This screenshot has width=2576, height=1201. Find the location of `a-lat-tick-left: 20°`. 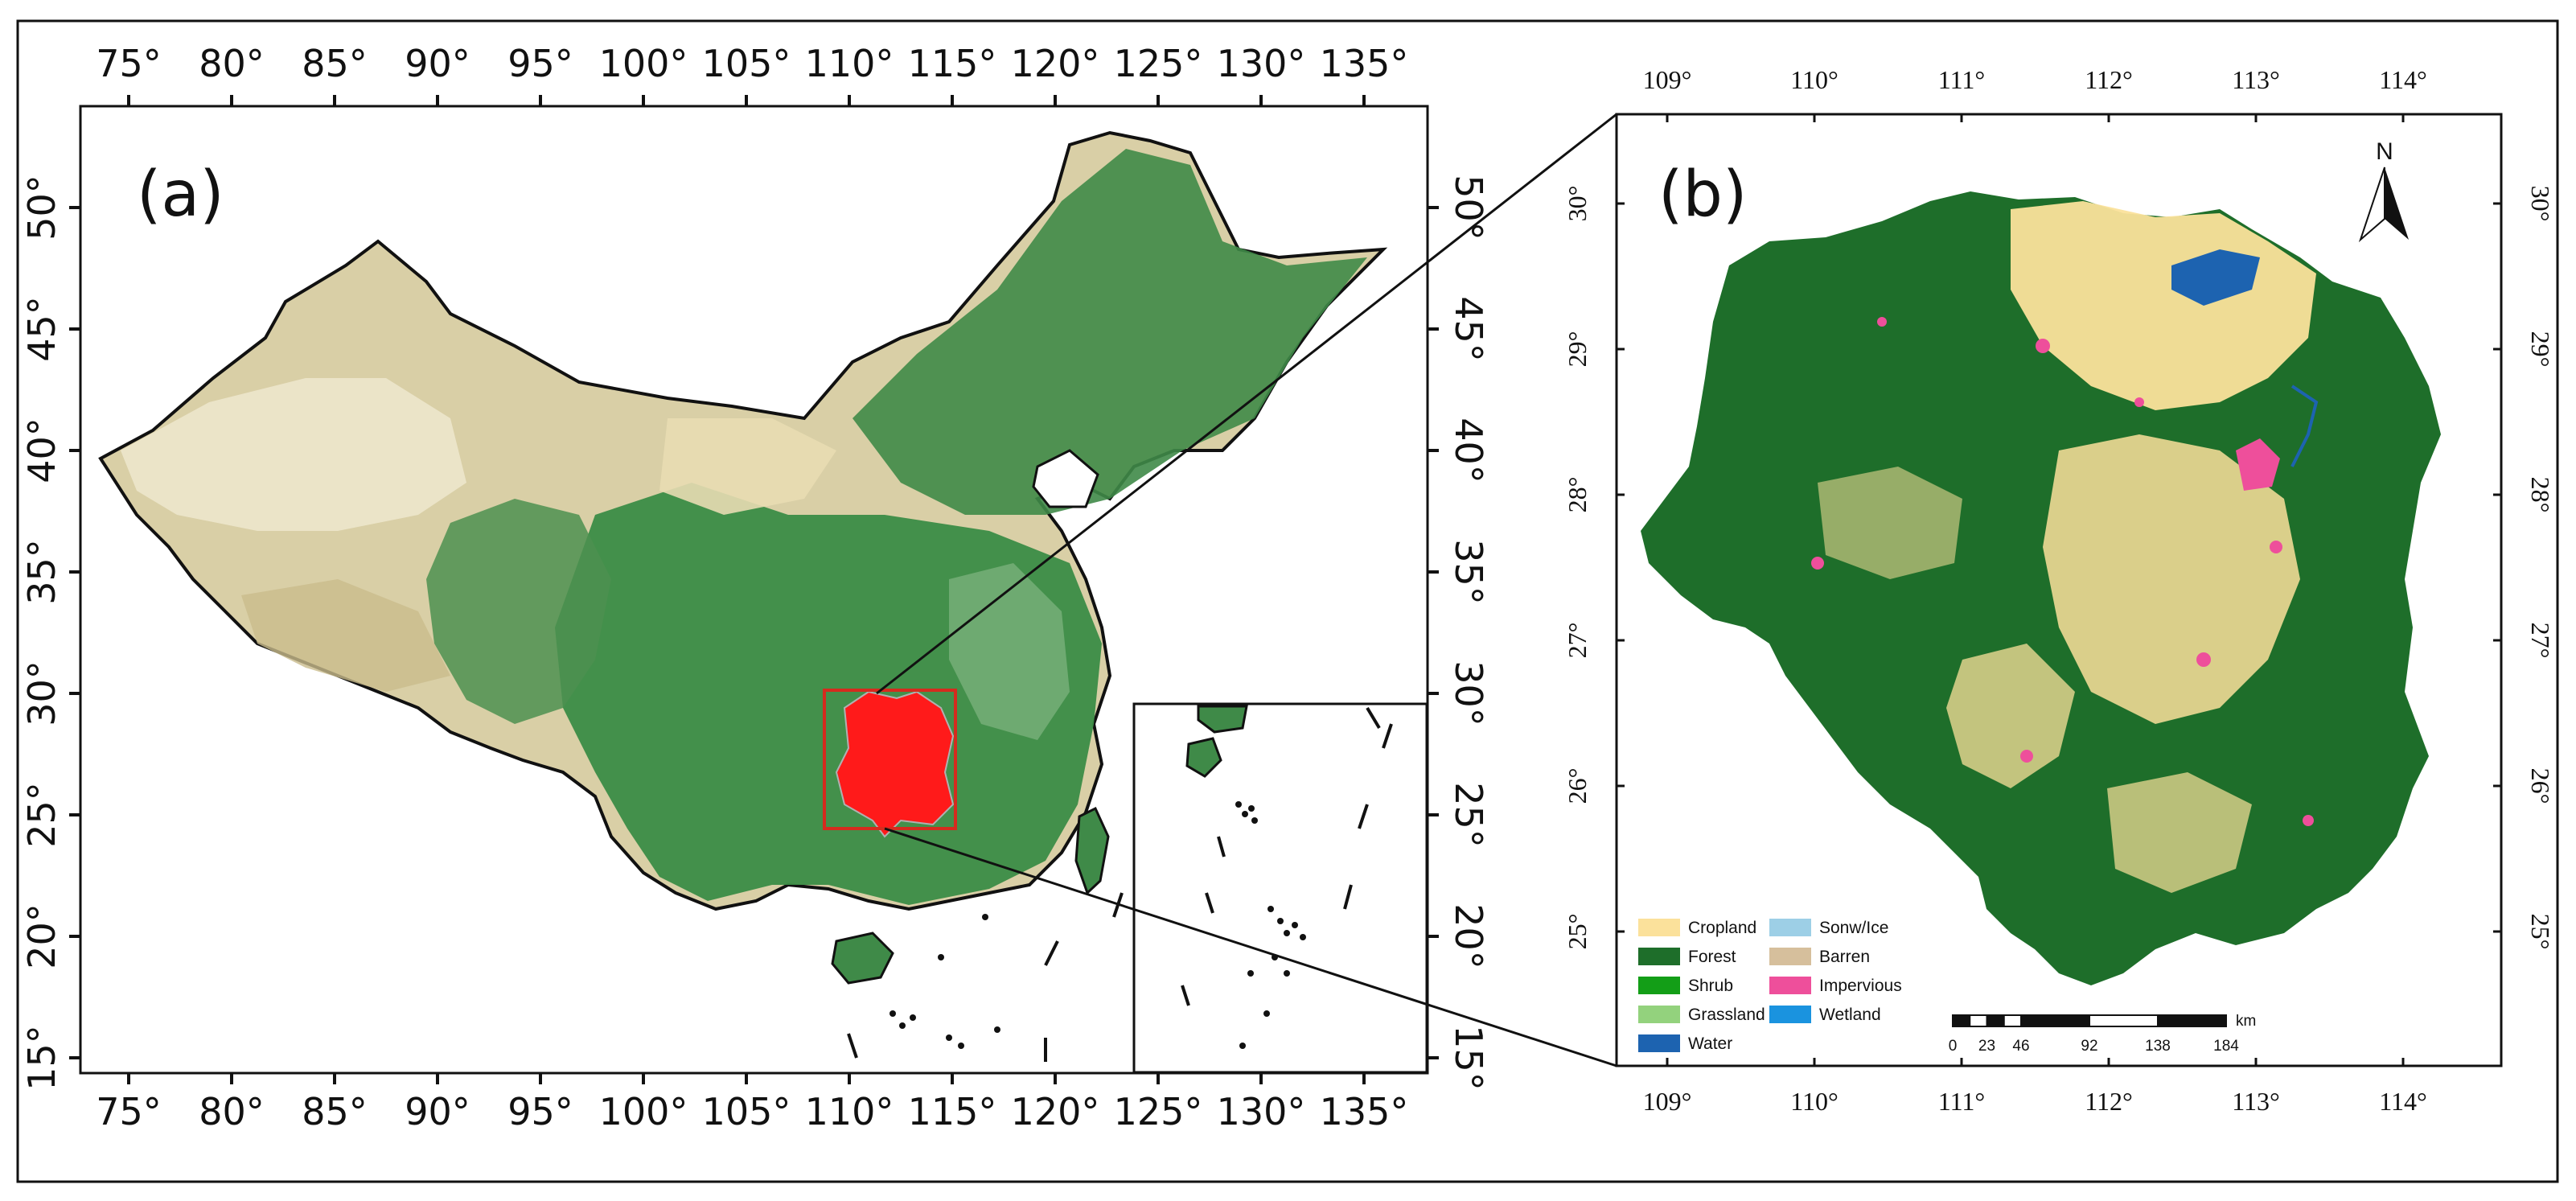

a-lat-tick-left: 20° is located at coordinates (42, 936).